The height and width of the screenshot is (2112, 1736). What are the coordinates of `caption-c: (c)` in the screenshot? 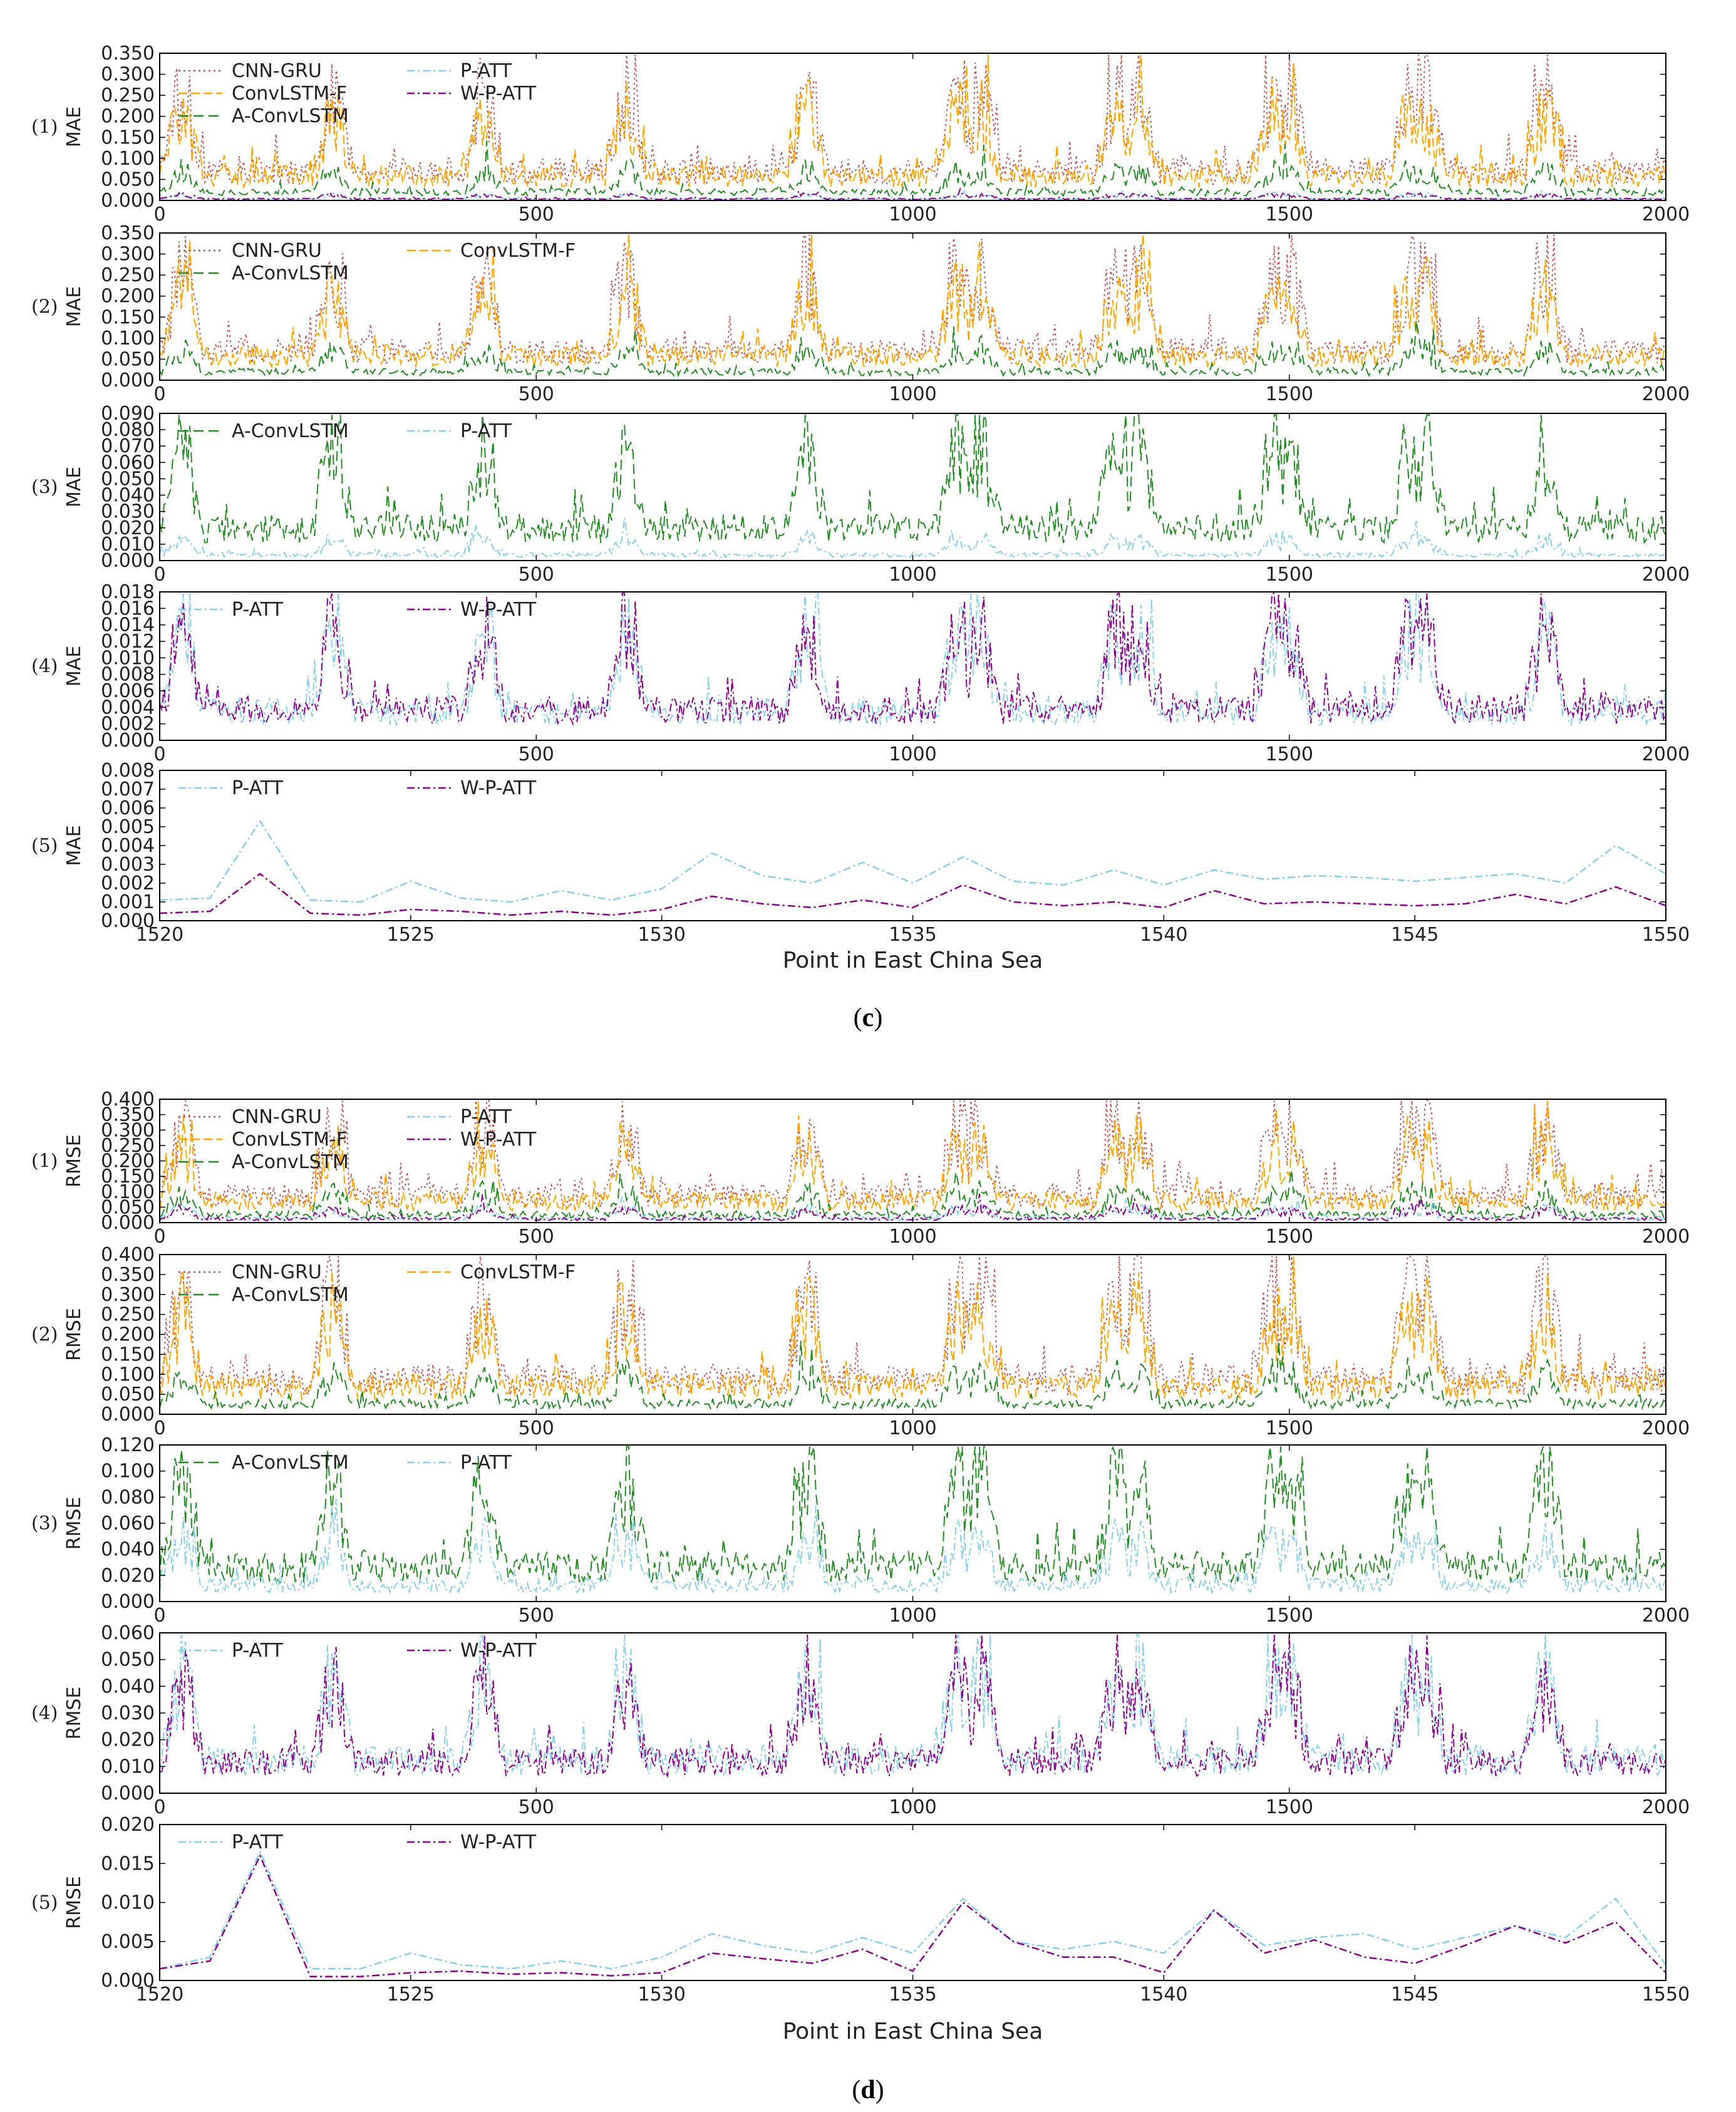 It's located at (868, 1017).